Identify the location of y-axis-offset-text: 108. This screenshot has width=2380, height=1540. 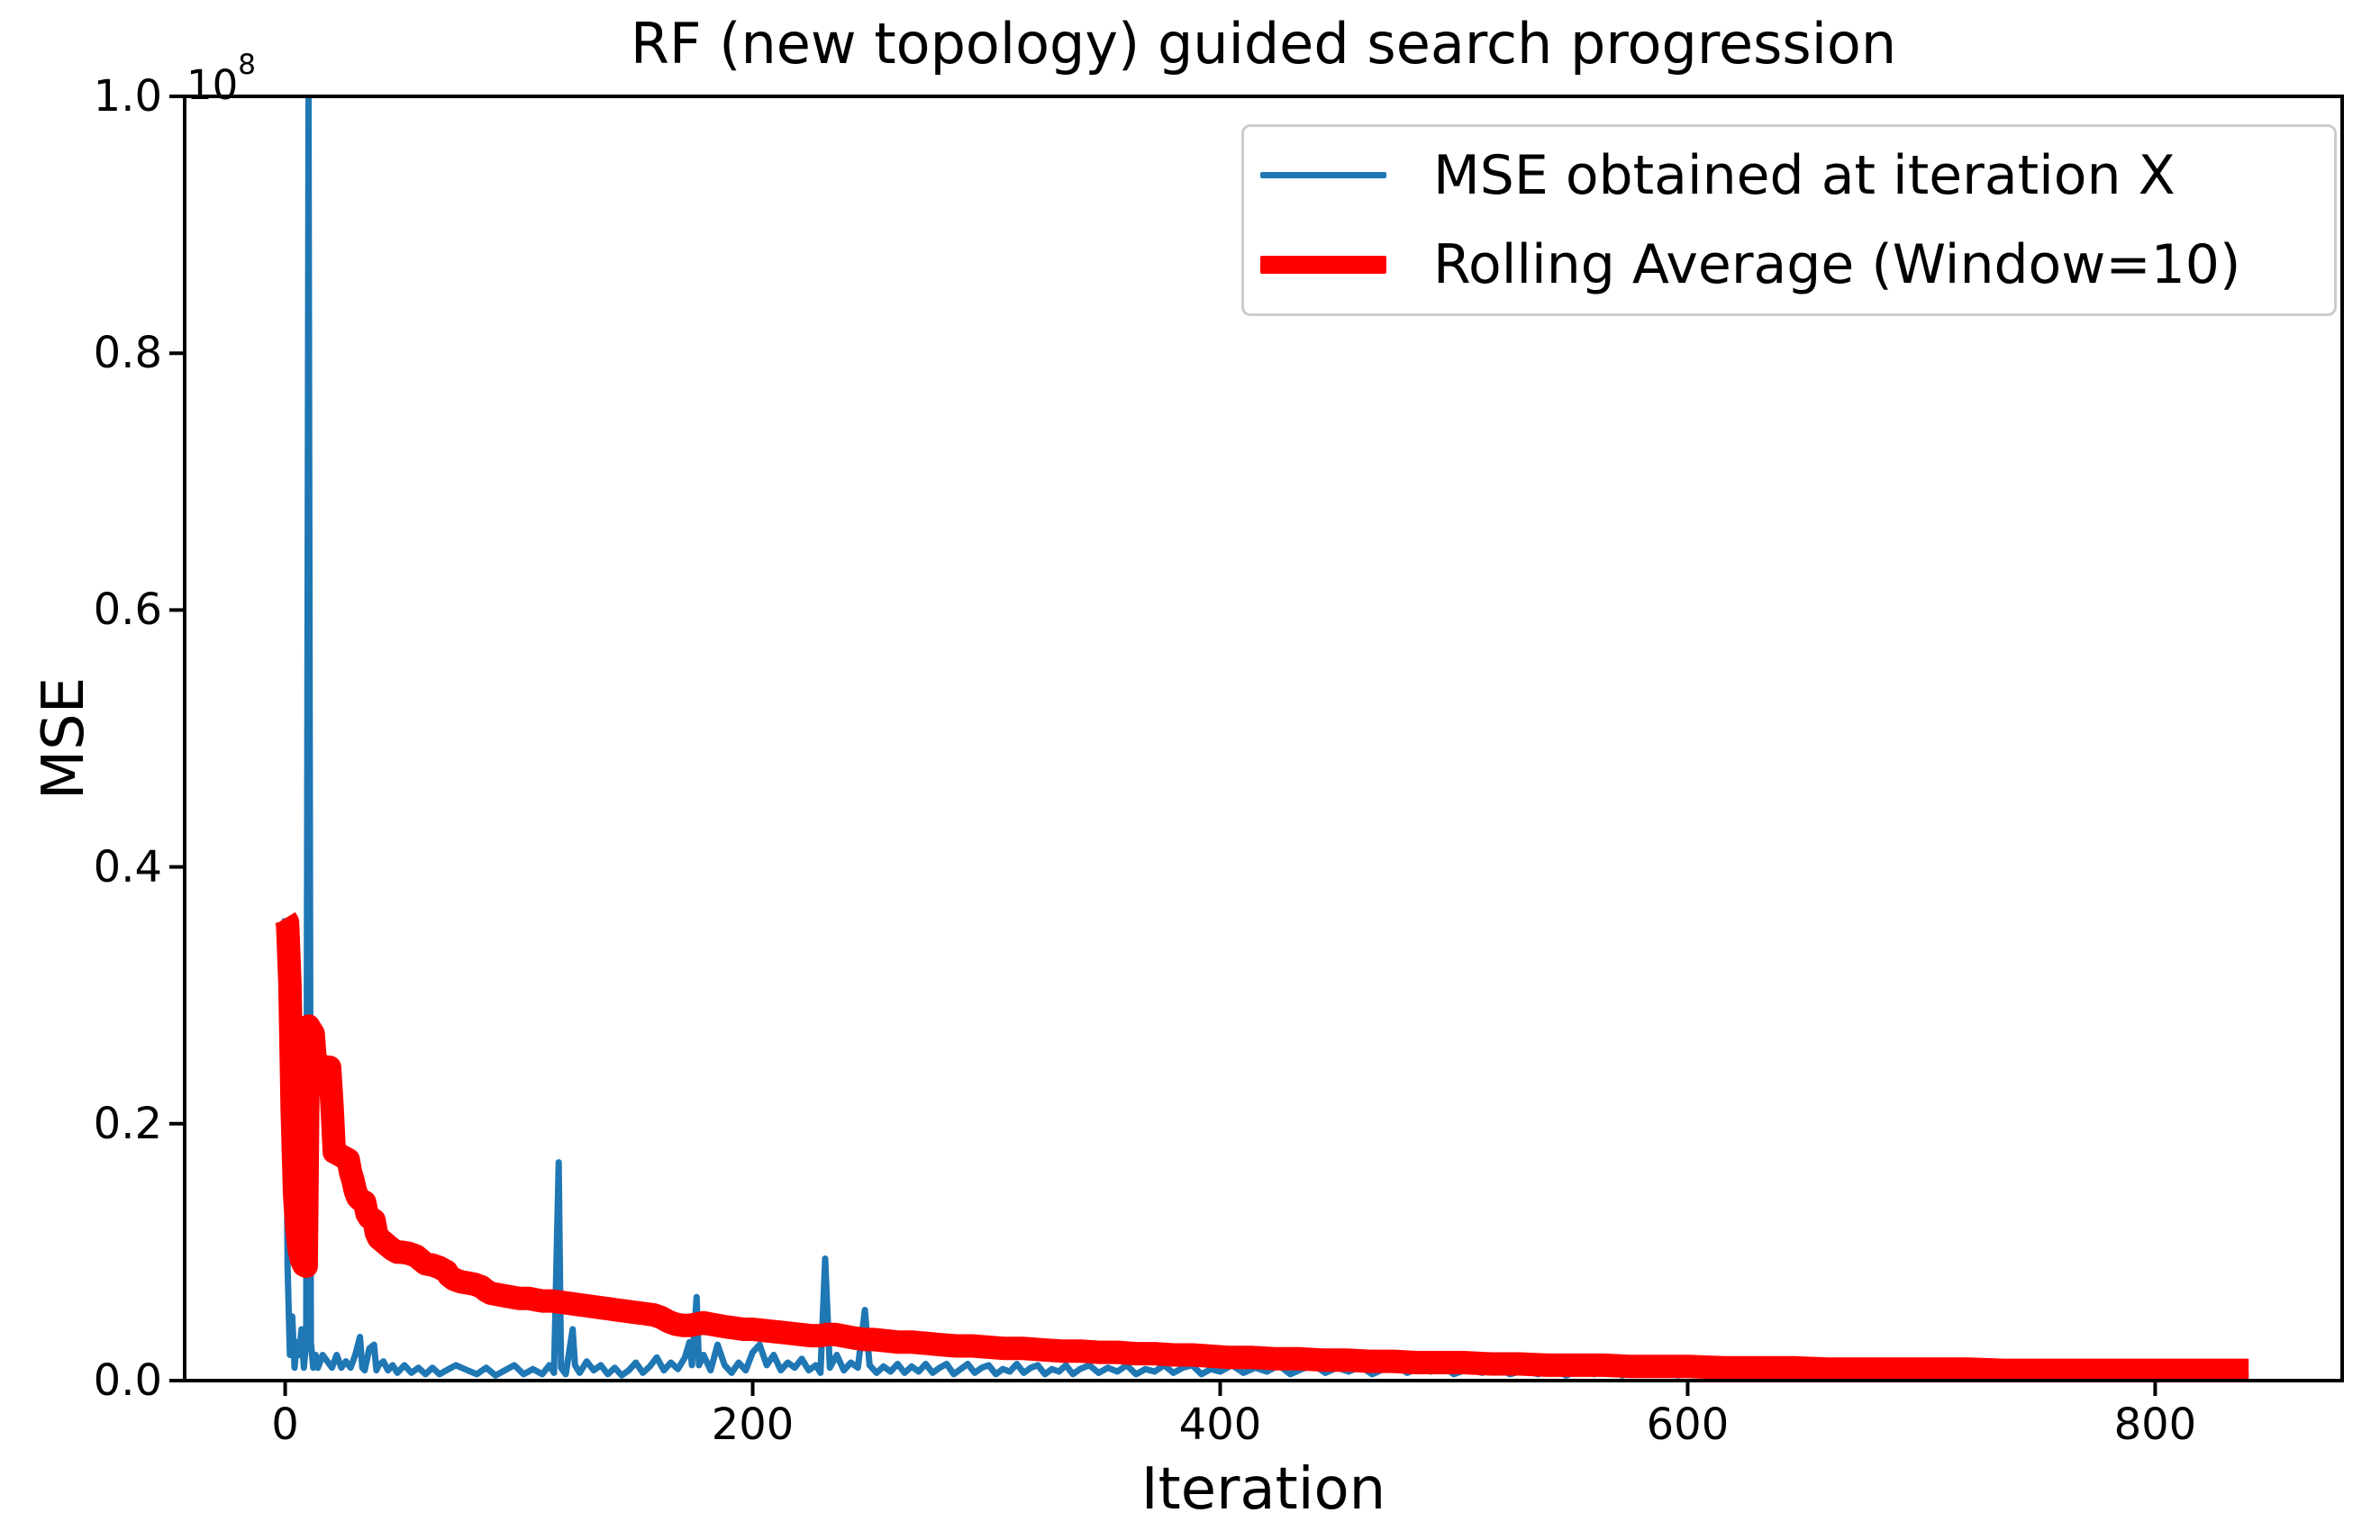
(221, 75).